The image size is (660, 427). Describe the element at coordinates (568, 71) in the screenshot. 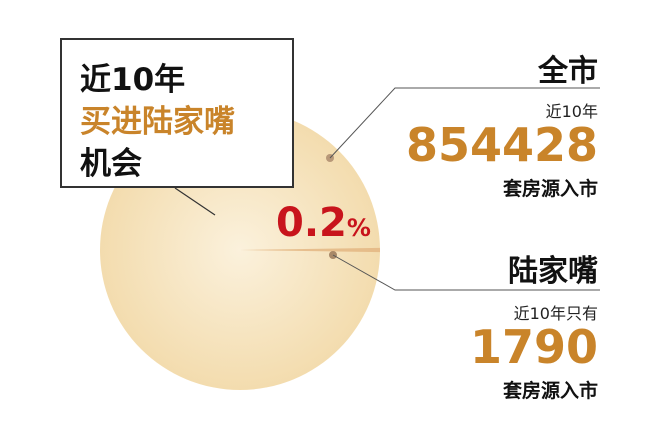

I see `city-title: 全市` at that location.